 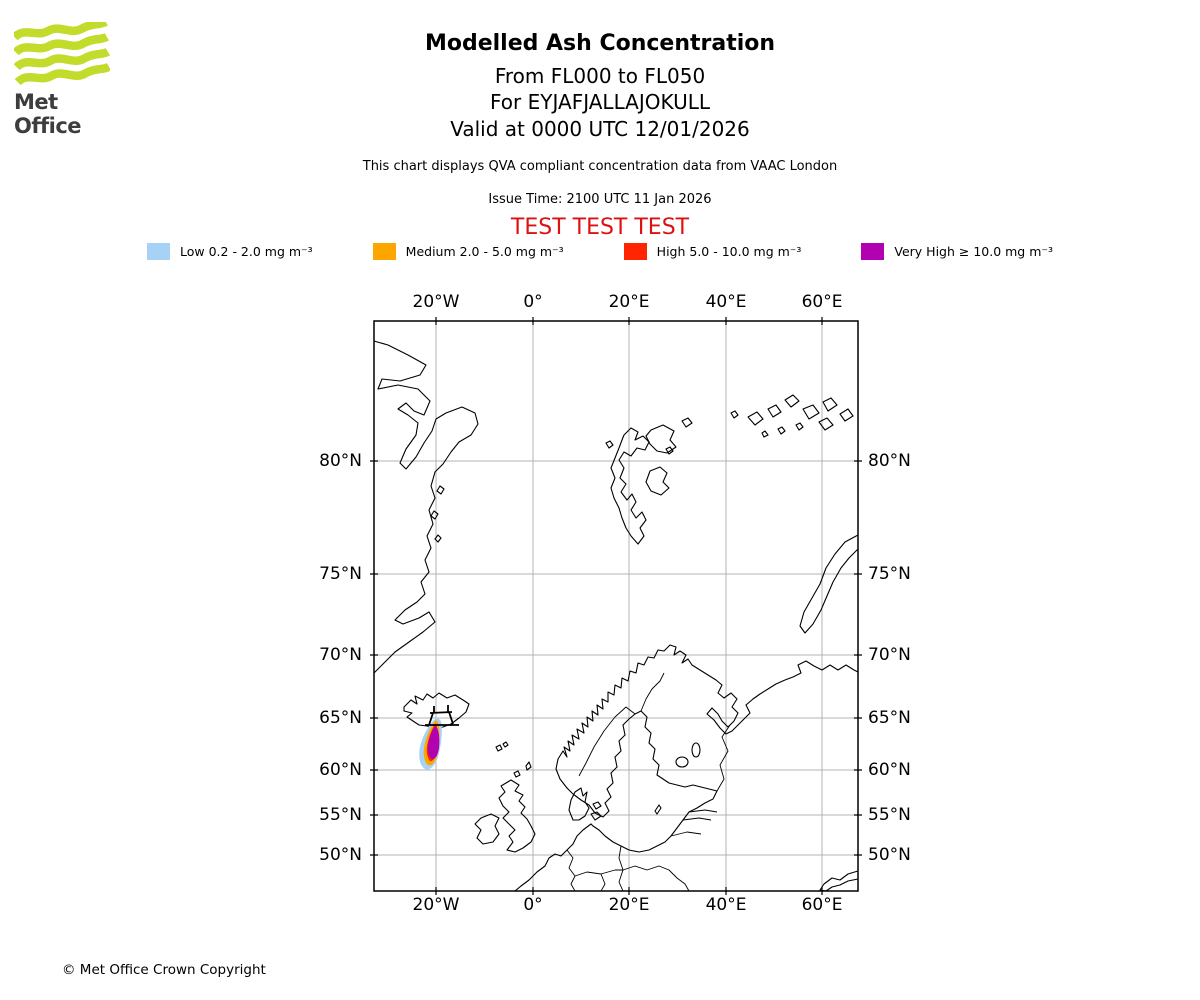 I want to click on legend-item-low: Low 0.2 - 2.0 mg m⁻³, so click(x=230, y=251).